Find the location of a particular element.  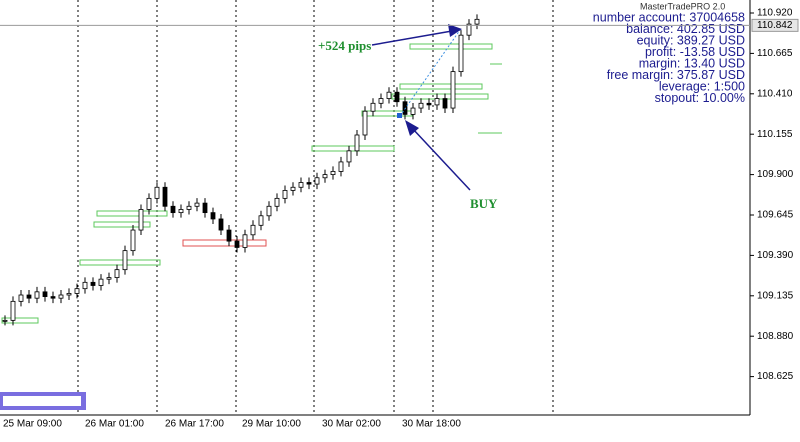

account-line: free margin: 375.87 USD is located at coordinates (676, 75).